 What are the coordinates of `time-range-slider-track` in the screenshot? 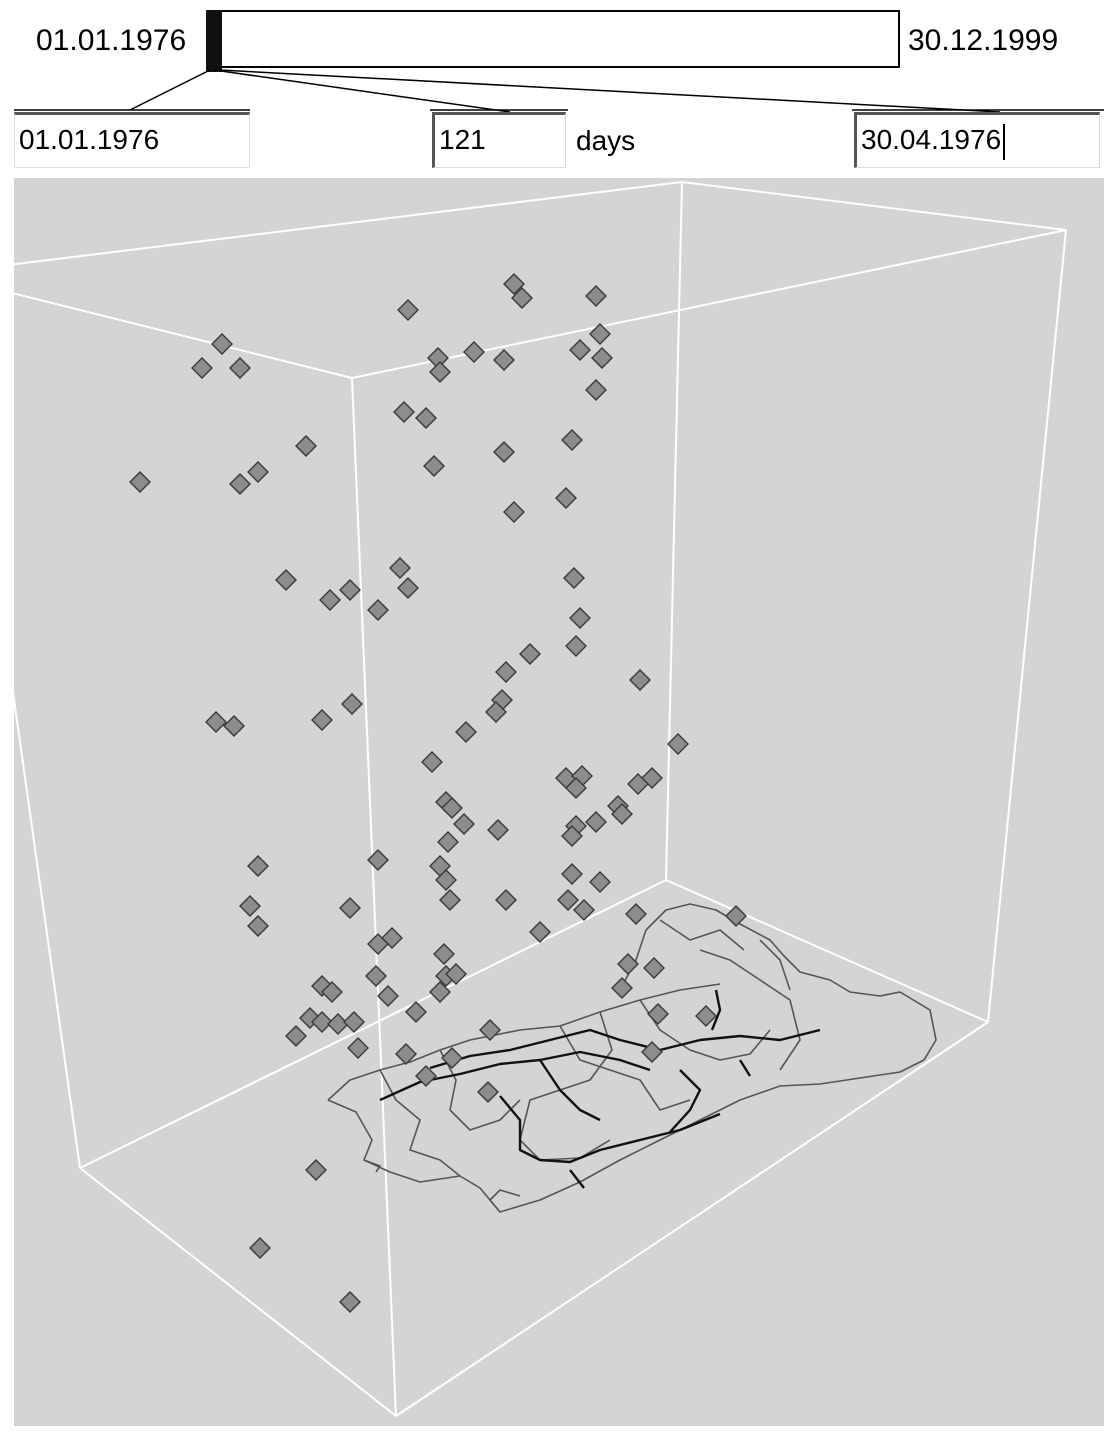 It's located at (553, 39).